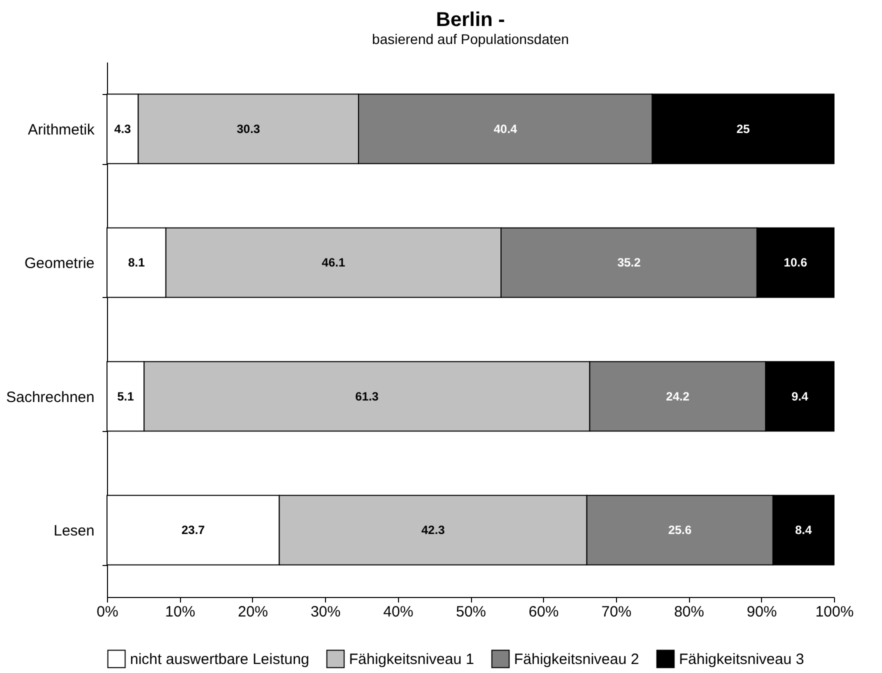  I want to click on data-label: 8.1, so click(137, 263).